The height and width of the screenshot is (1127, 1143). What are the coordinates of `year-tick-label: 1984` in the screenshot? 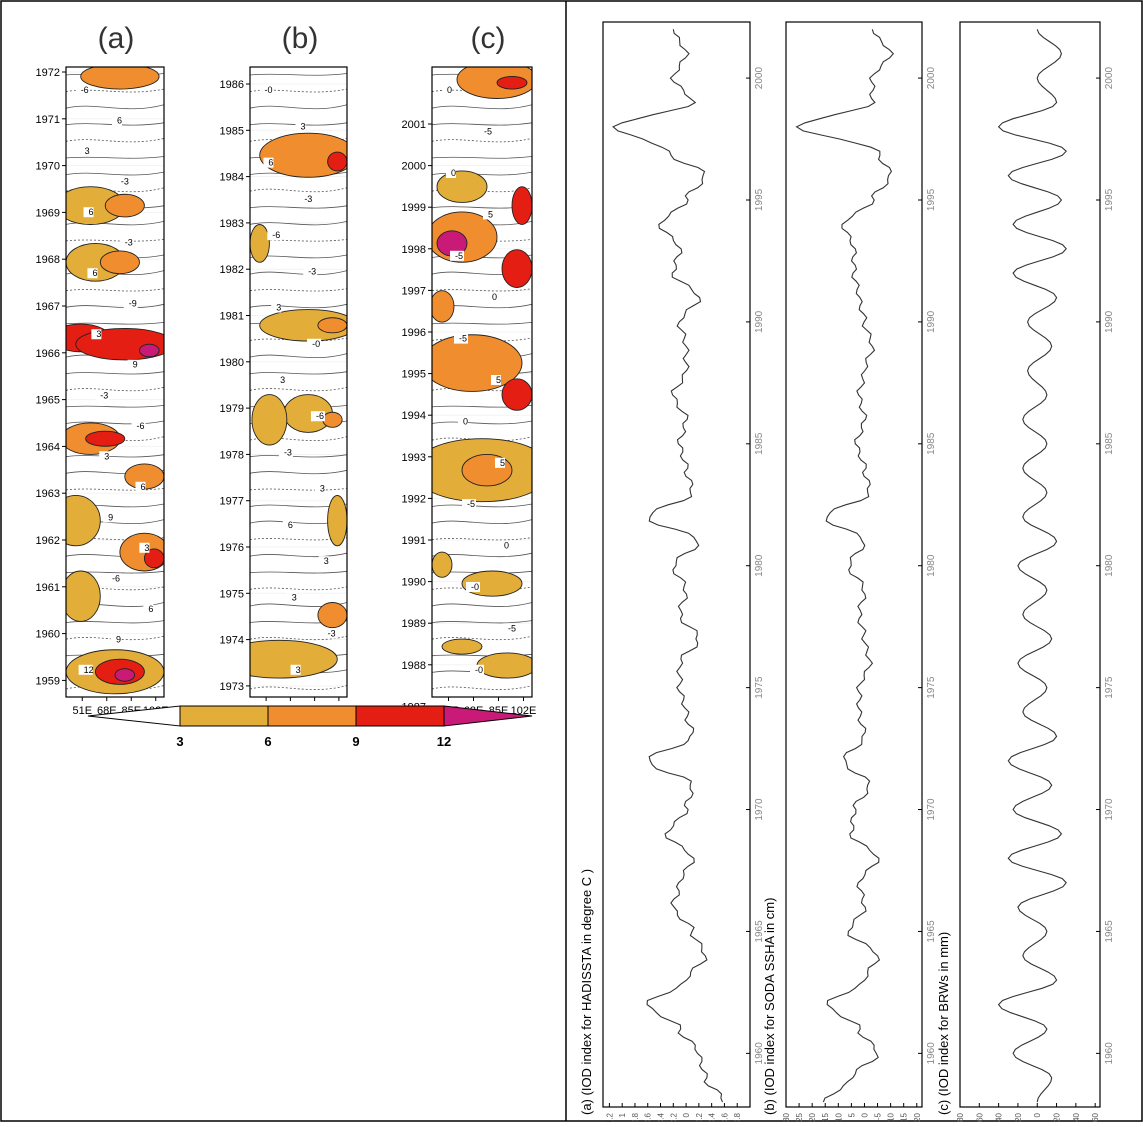 It's located at (232, 178).